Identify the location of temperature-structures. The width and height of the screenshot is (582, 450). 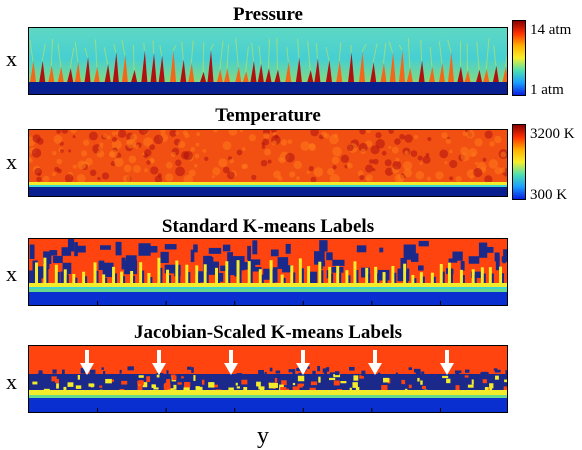
(268, 157).